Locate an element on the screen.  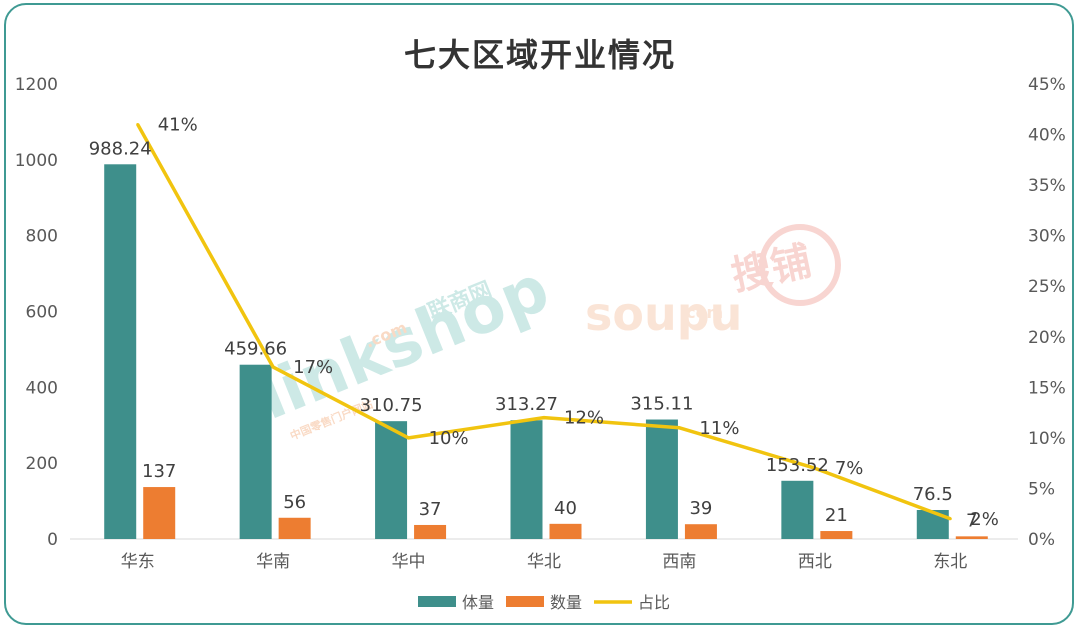
x-axis-category-label: 华中 is located at coordinates (409, 562).